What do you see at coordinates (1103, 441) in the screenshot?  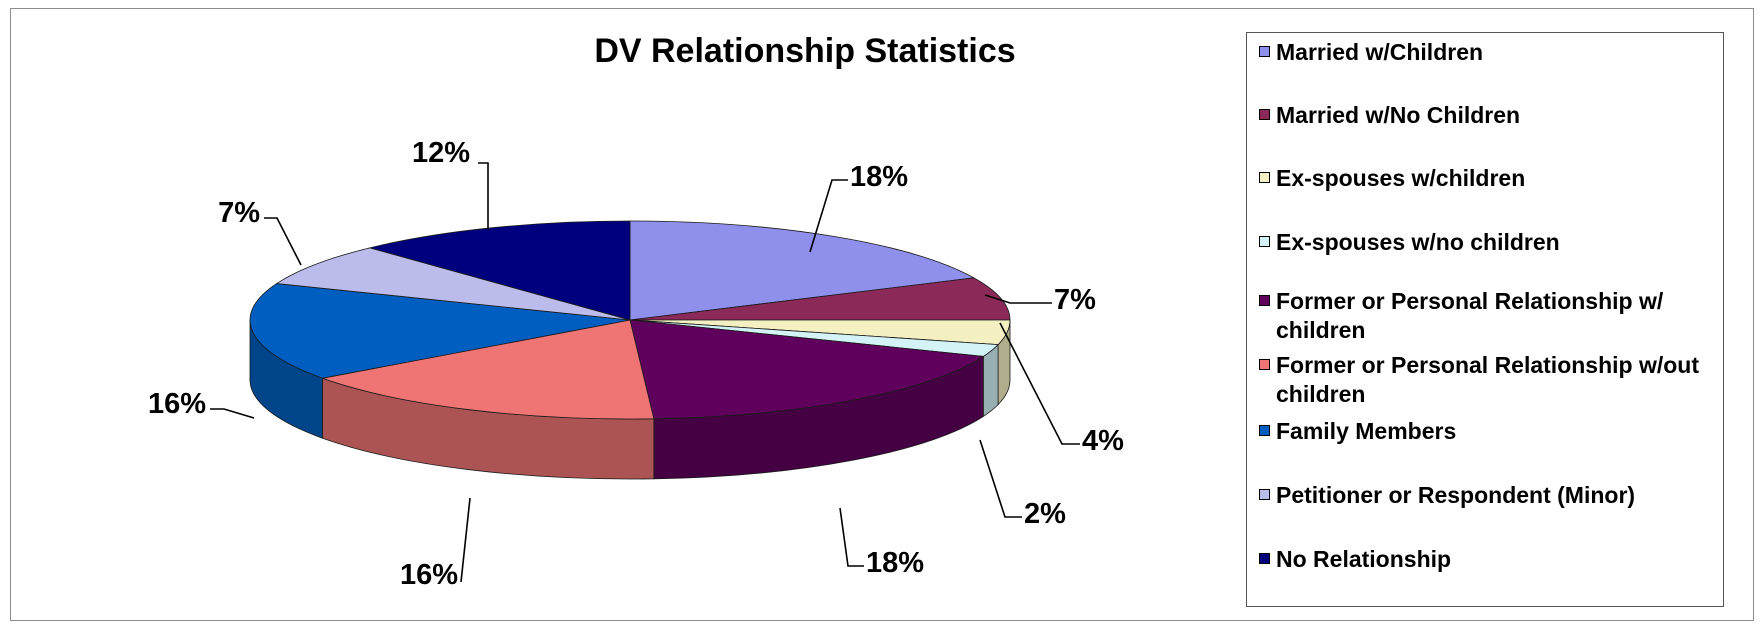 I see `data-label: 4%` at bounding box center [1103, 441].